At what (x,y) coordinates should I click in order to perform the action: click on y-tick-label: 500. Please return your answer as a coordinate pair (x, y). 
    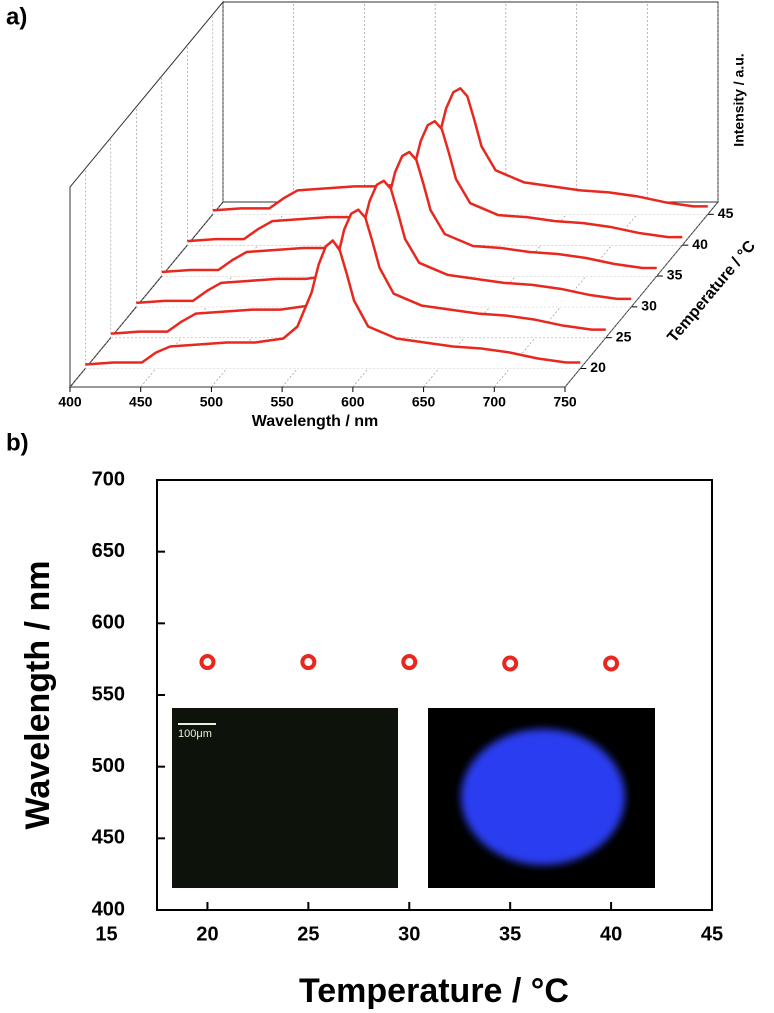
    Looking at the image, I should click on (108, 766).